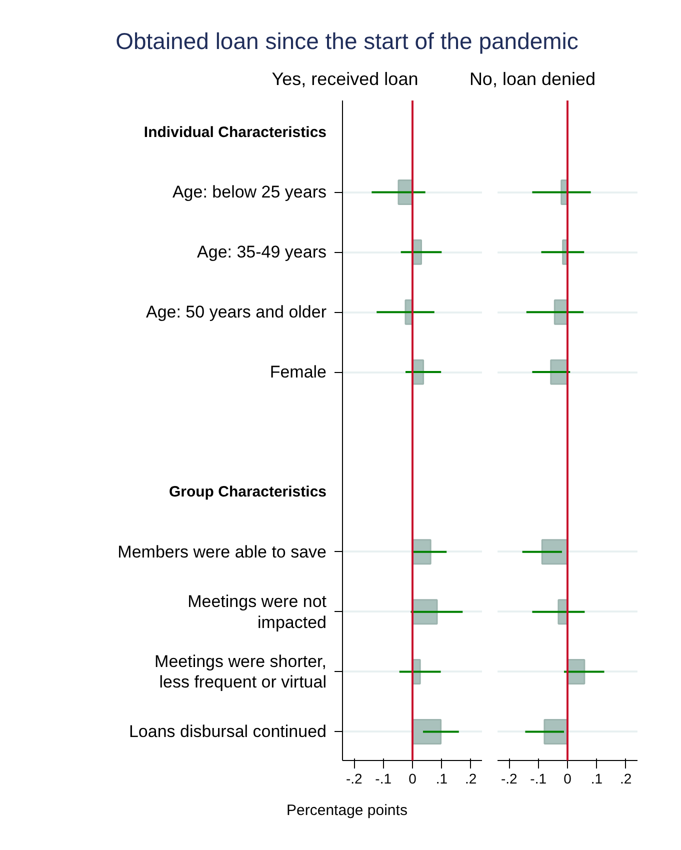 This screenshot has width=681, height=850. What do you see at coordinates (261, 252) in the screenshot?
I see `y-tick-label: Age: 35-49 years` at bounding box center [261, 252].